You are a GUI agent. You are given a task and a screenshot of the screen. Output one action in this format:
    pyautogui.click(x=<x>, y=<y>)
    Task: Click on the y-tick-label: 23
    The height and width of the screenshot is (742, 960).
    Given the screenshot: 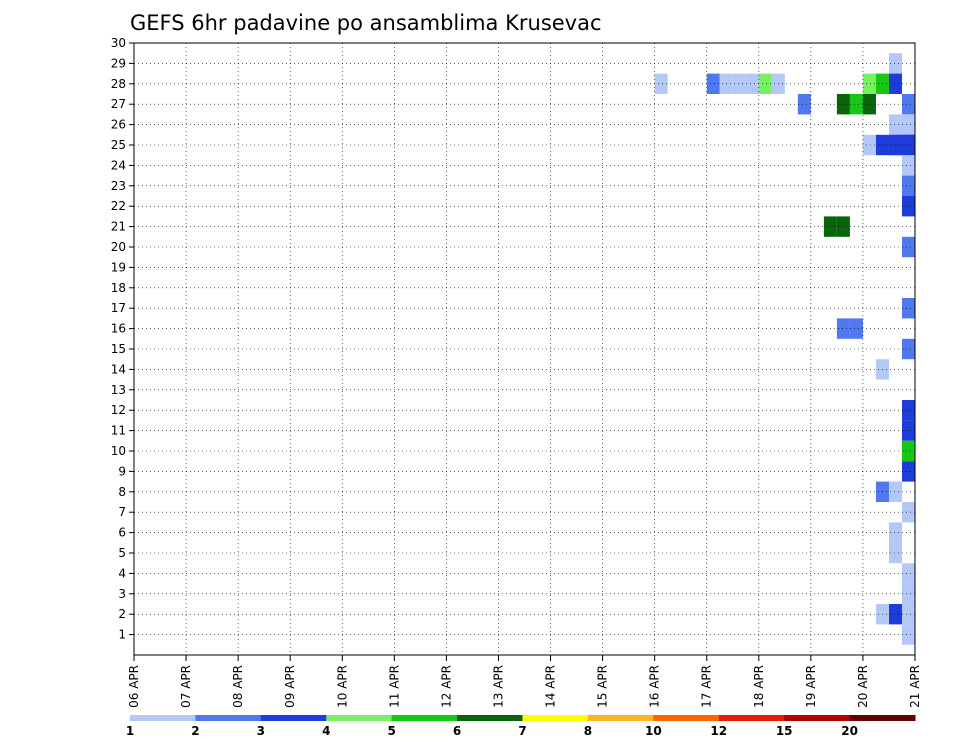 What is the action you would take?
    pyautogui.click(x=118, y=186)
    